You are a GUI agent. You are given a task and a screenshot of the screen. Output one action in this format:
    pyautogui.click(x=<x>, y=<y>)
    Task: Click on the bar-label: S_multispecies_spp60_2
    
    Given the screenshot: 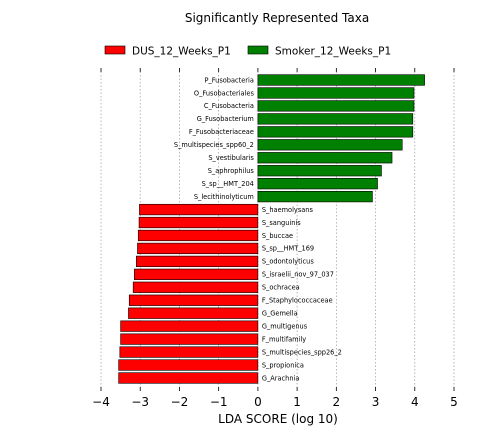 What is the action you would take?
    pyautogui.click(x=214, y=145)
    